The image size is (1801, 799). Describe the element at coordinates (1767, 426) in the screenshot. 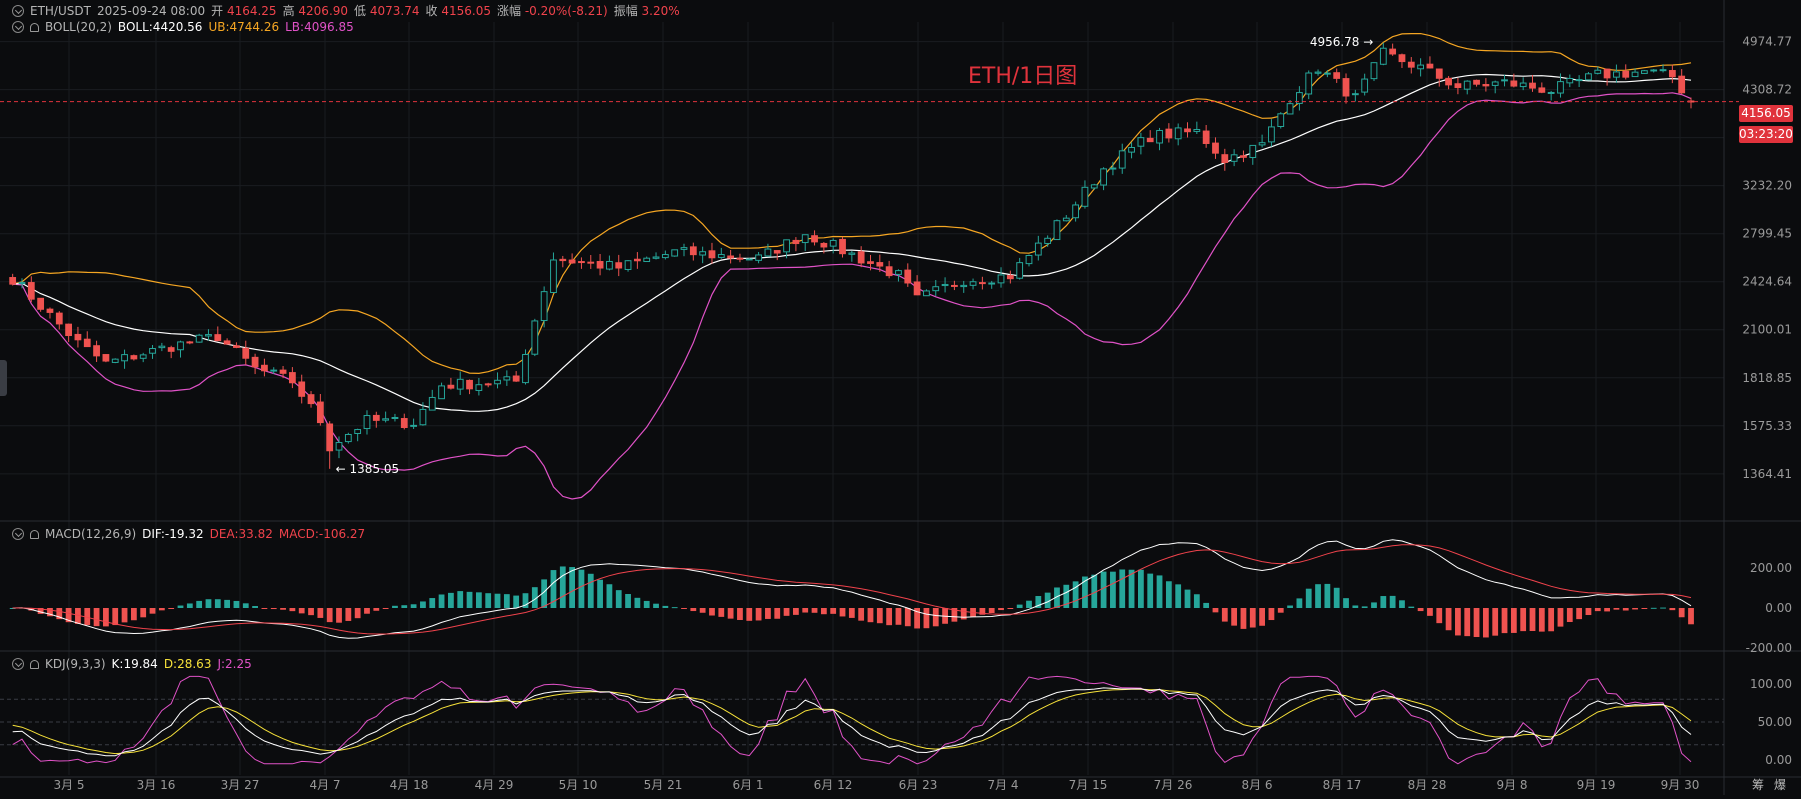

I see `price-tick-label: 1575.33` at that location.